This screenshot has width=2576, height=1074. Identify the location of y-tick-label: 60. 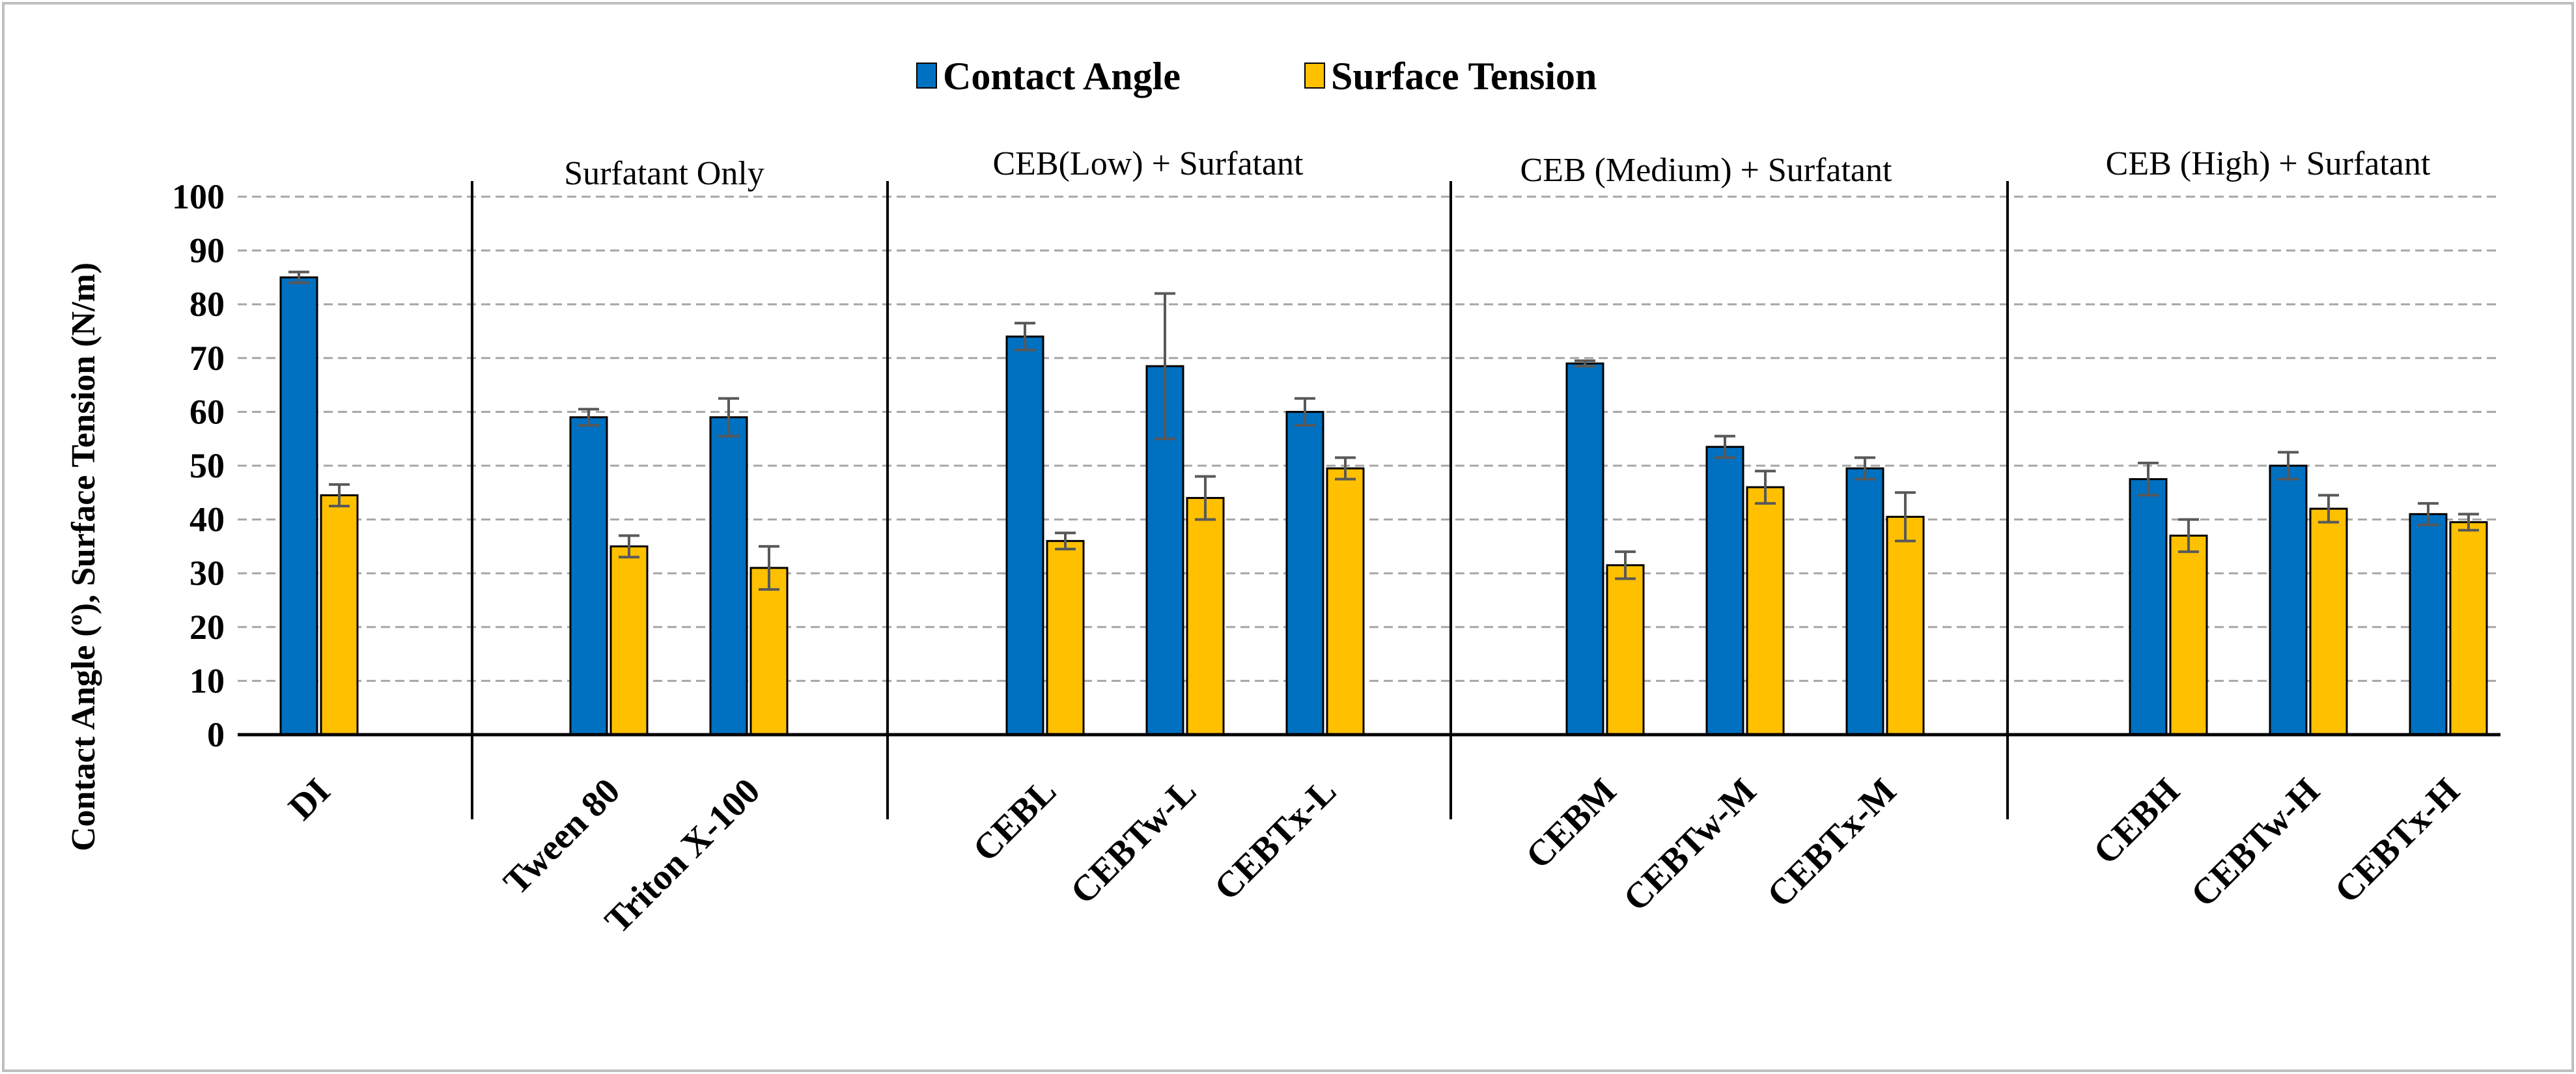
(207, 411).